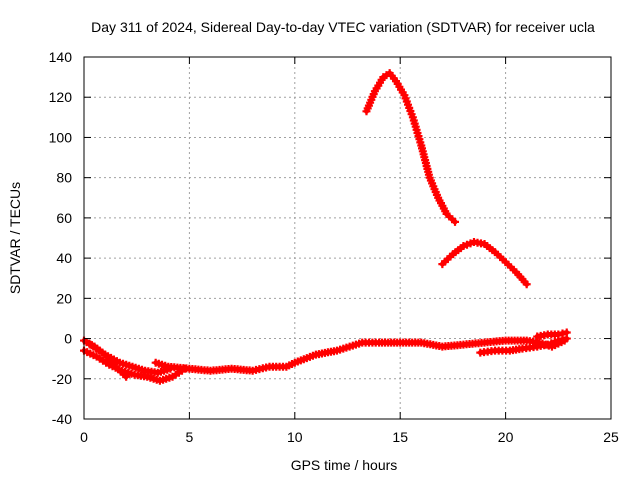 The height and width of the screenshot is (480, 640). What do you see at coordinates (64, 298) in the screenshot?
I see `y-tick-label: 20` at bounding box center [64, 298].